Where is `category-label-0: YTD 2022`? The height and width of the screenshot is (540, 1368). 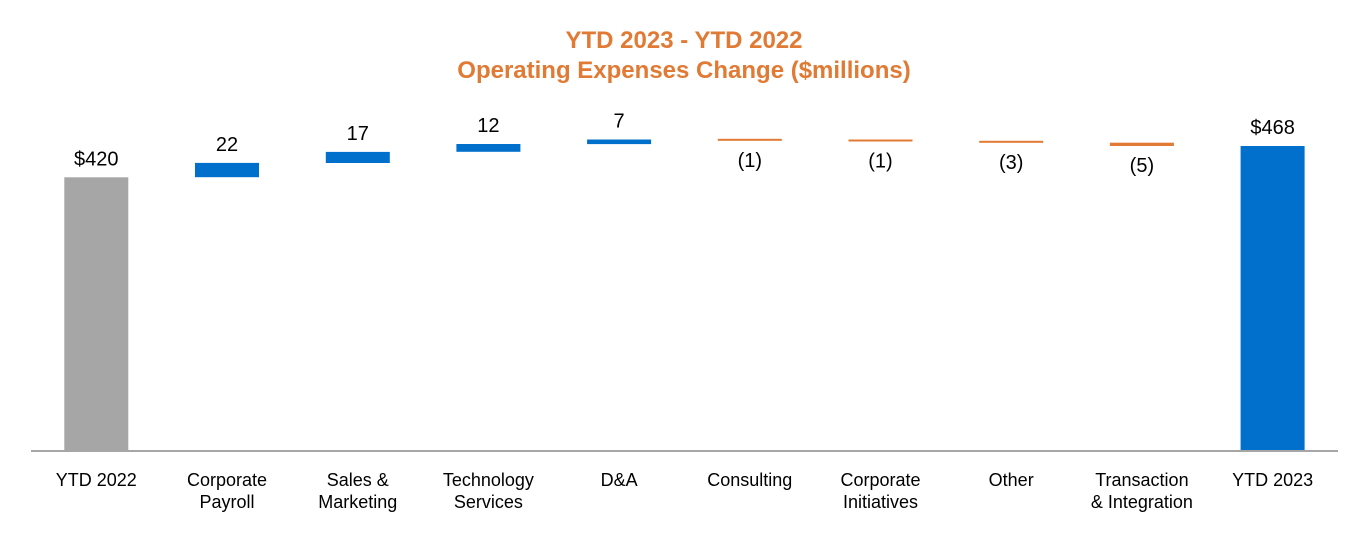
category-label-0: YTD 2022 is located at coordinates (96, 480).